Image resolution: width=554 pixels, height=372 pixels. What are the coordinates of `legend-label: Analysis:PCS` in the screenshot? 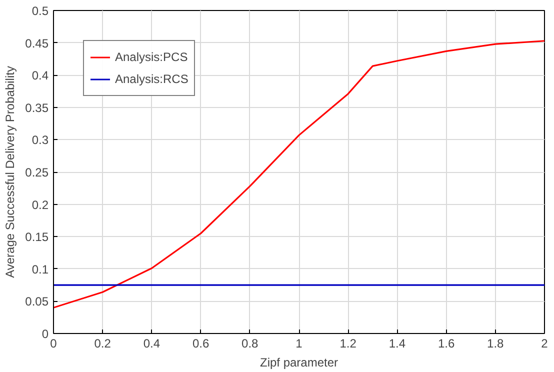 It's located at (151, 57).